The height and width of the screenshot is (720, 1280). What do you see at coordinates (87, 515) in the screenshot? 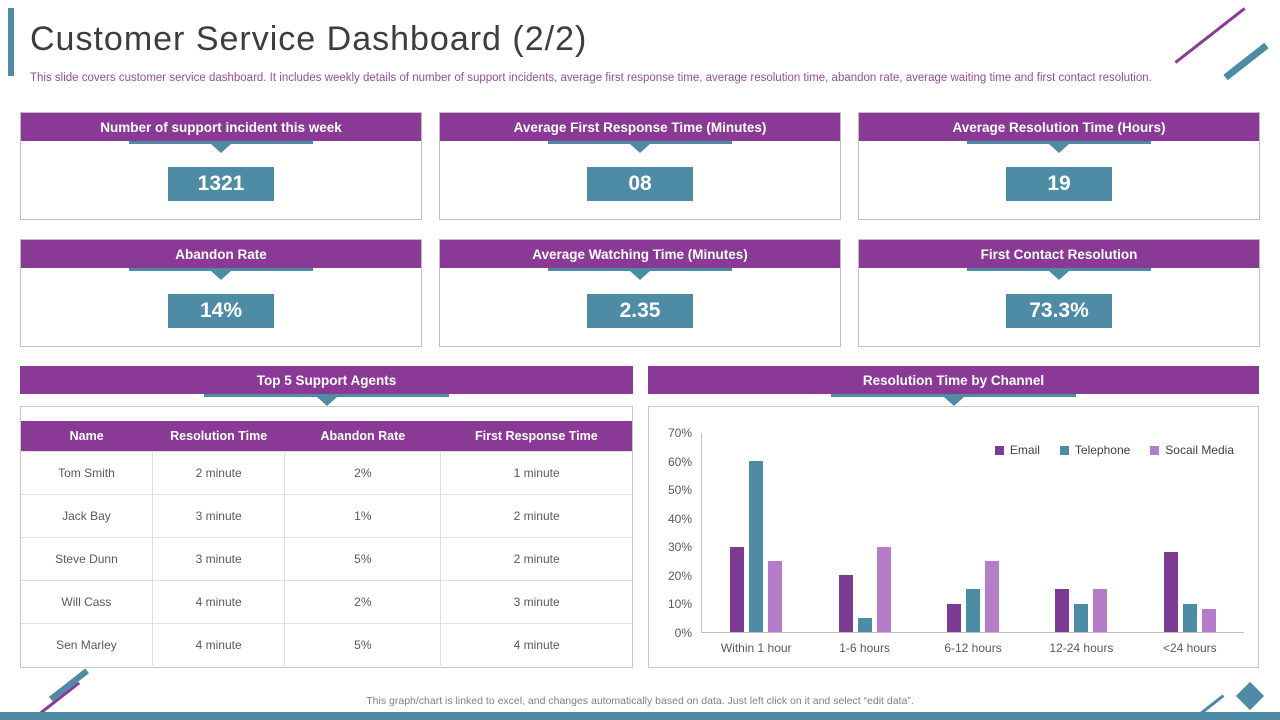
I see `cell-name: Jack Bay` at bounding box center [87, 515].